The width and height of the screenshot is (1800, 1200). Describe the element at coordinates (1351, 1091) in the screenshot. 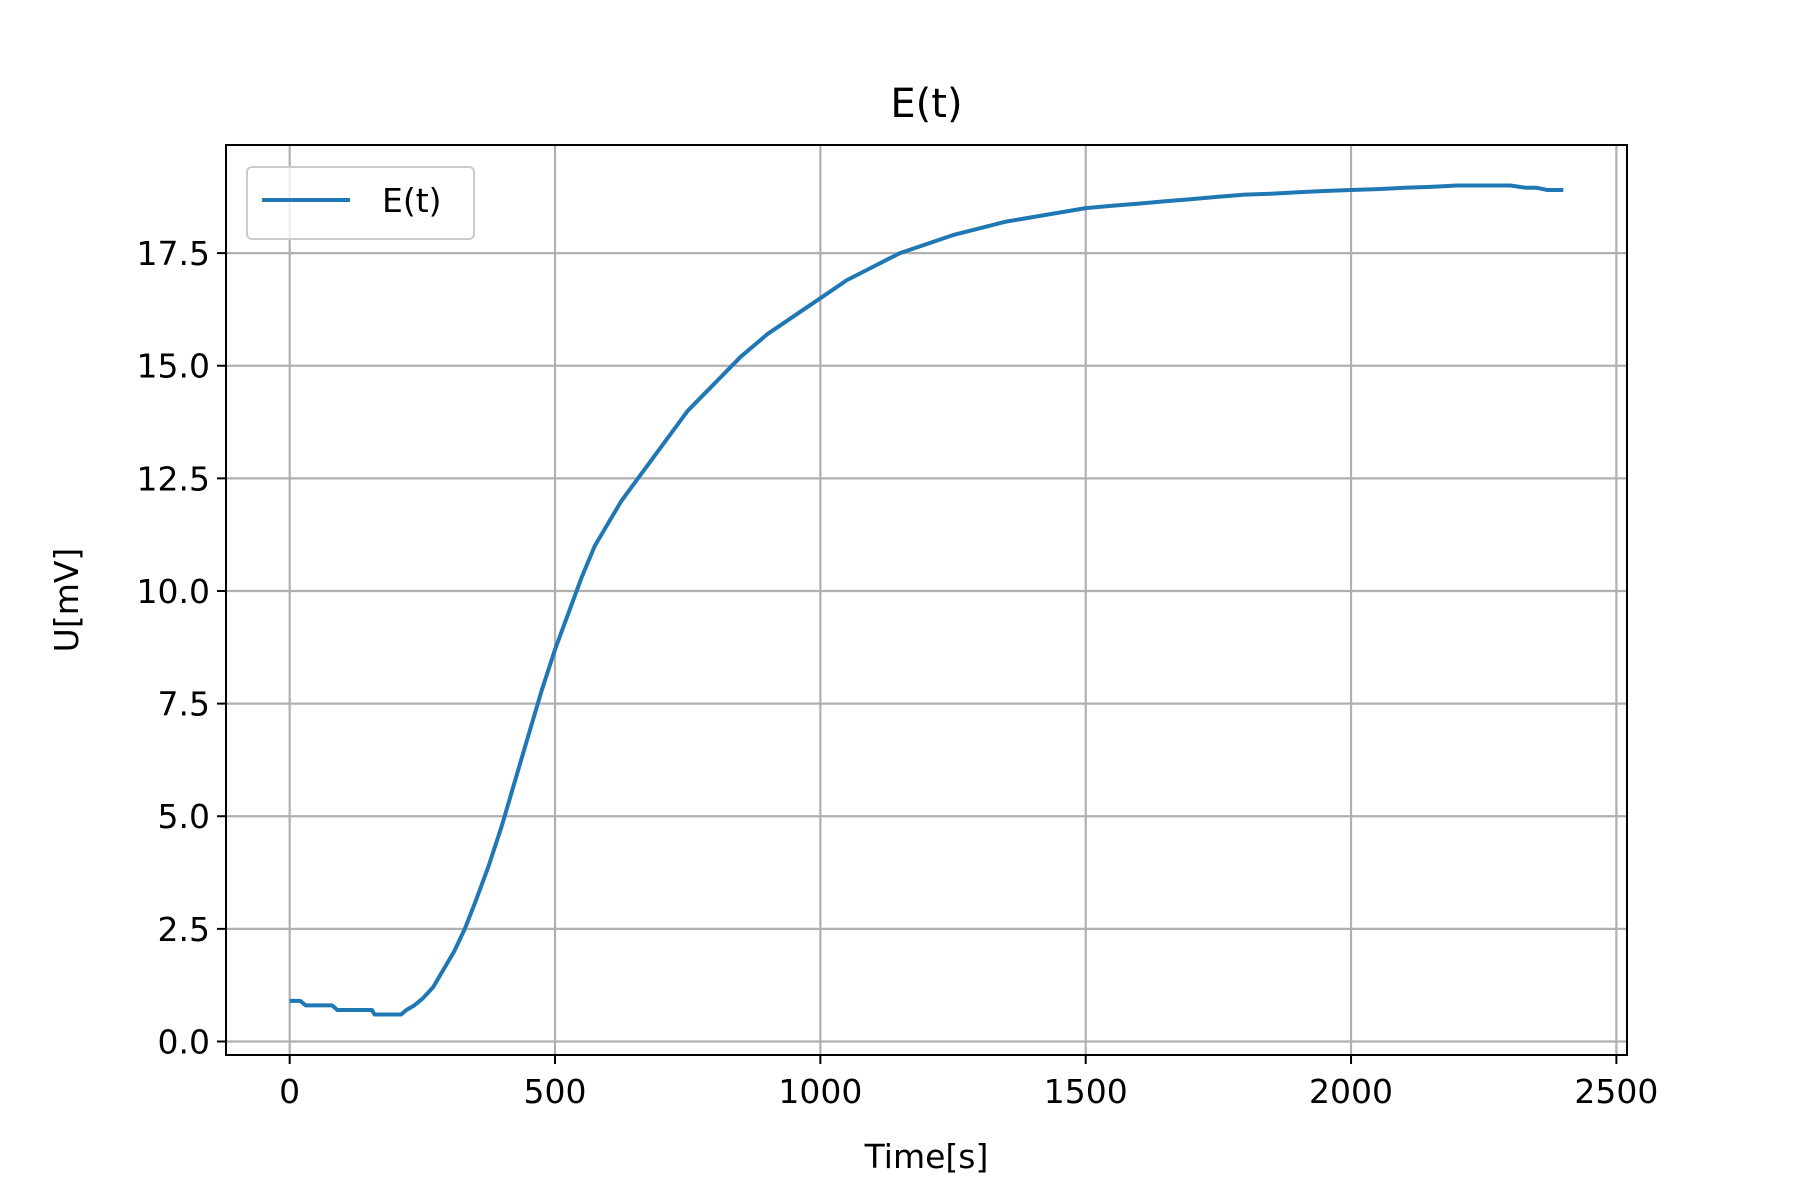

I see `x-tick-label: 2000` at that location.